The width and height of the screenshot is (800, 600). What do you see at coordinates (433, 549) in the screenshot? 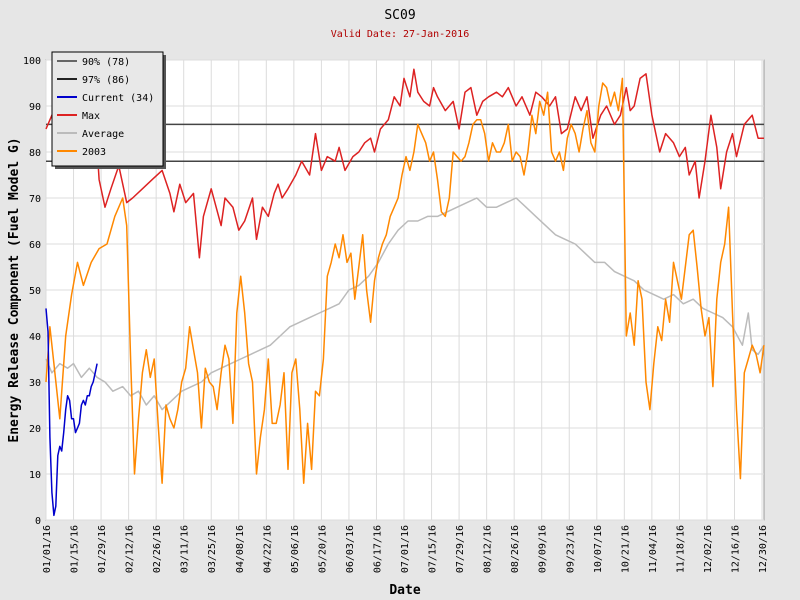
I see `x-tick-label: 07/15/16` at bounding box center [433, 549].